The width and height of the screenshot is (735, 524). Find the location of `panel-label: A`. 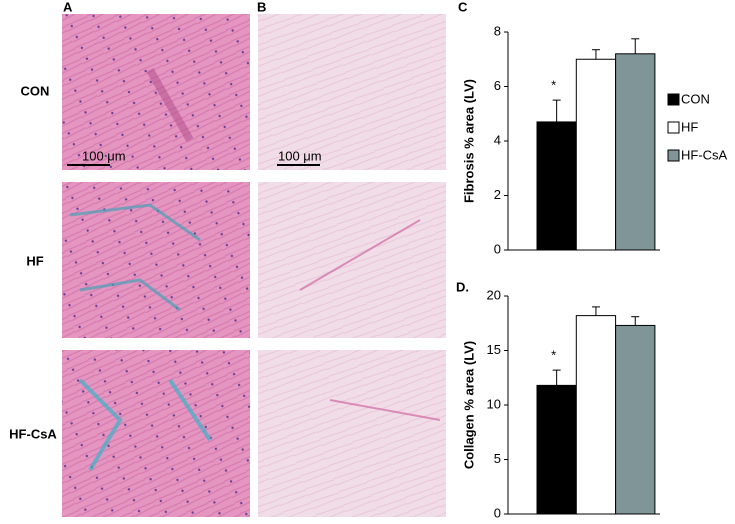

panel-label: A is located at coordinates (68, 7).